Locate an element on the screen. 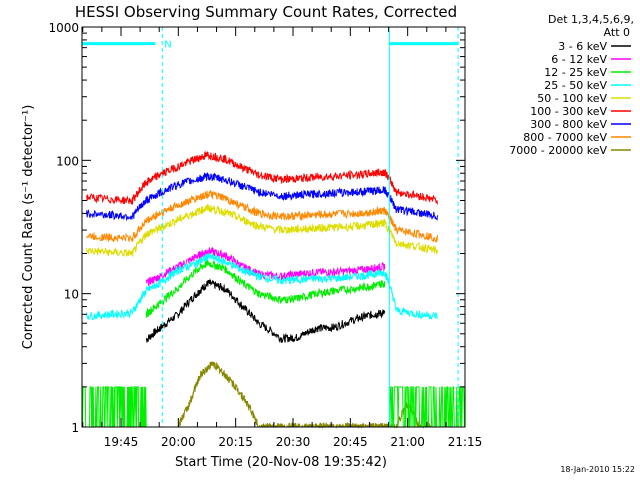  x-tick-label-0: 19:45 is located at coordinates (121, 442).